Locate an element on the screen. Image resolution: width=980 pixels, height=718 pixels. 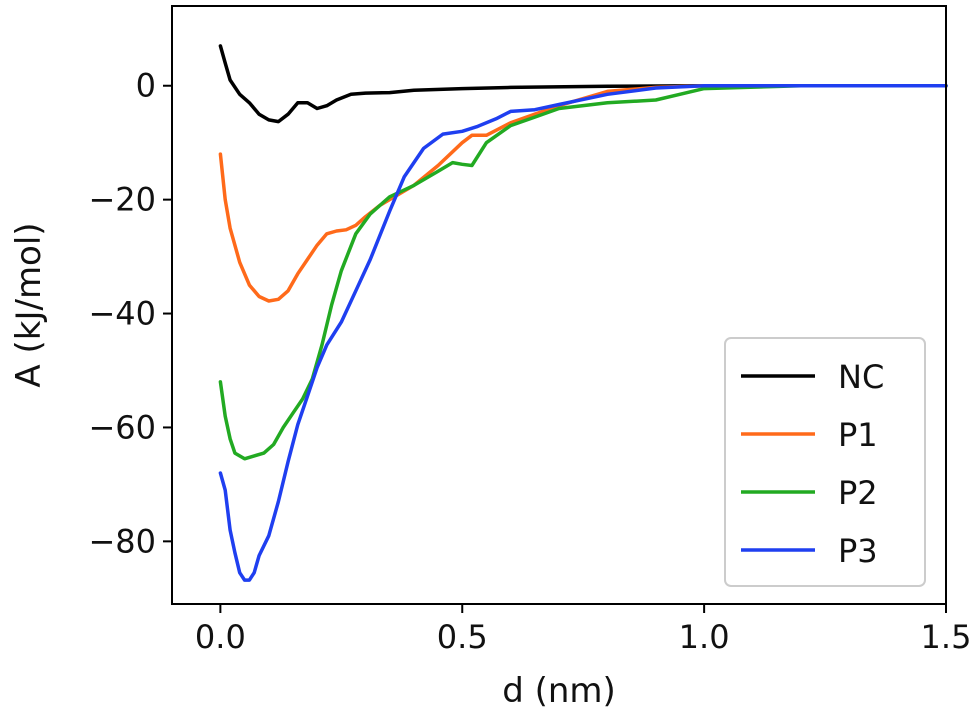
legend-label-p2: P2 is located at coordinates (858, 493).